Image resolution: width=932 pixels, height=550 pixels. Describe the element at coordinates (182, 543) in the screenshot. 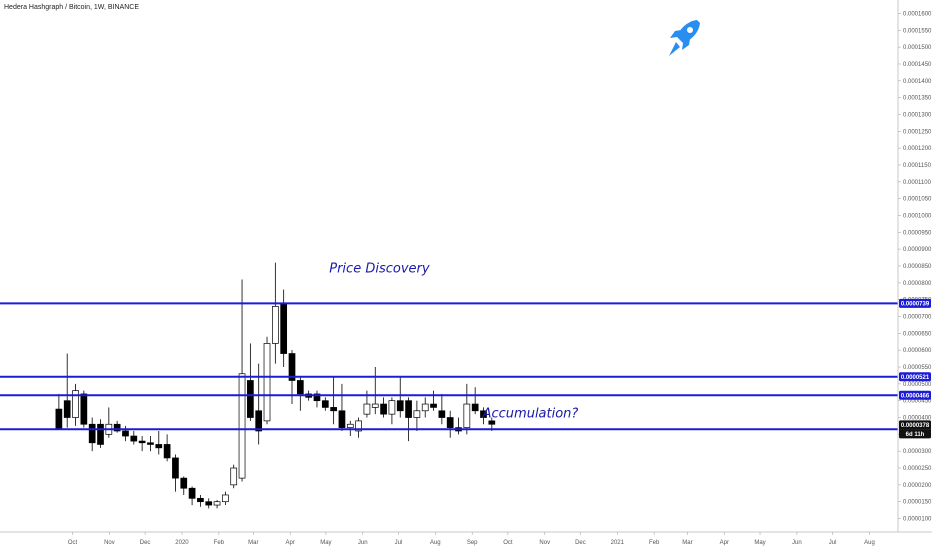

I see `x-tick-label: 2020` at that location.